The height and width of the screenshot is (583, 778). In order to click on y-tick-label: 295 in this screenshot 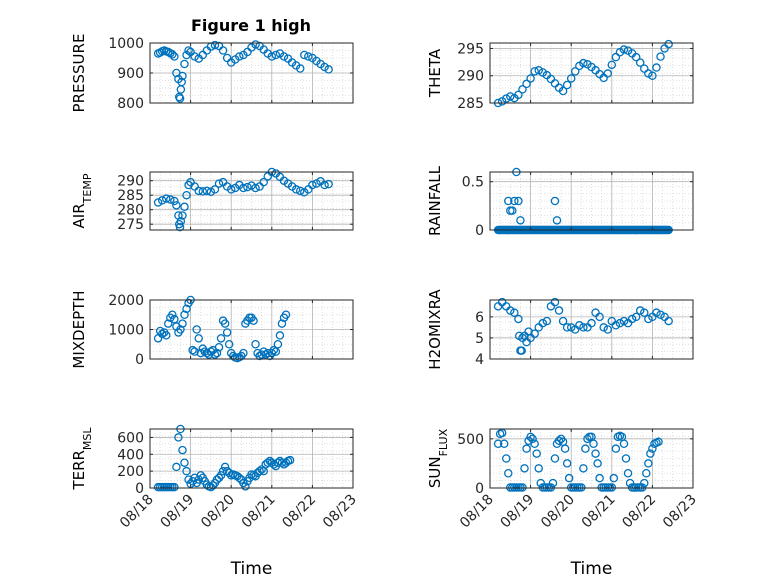, I will do `click(470, 49)`.